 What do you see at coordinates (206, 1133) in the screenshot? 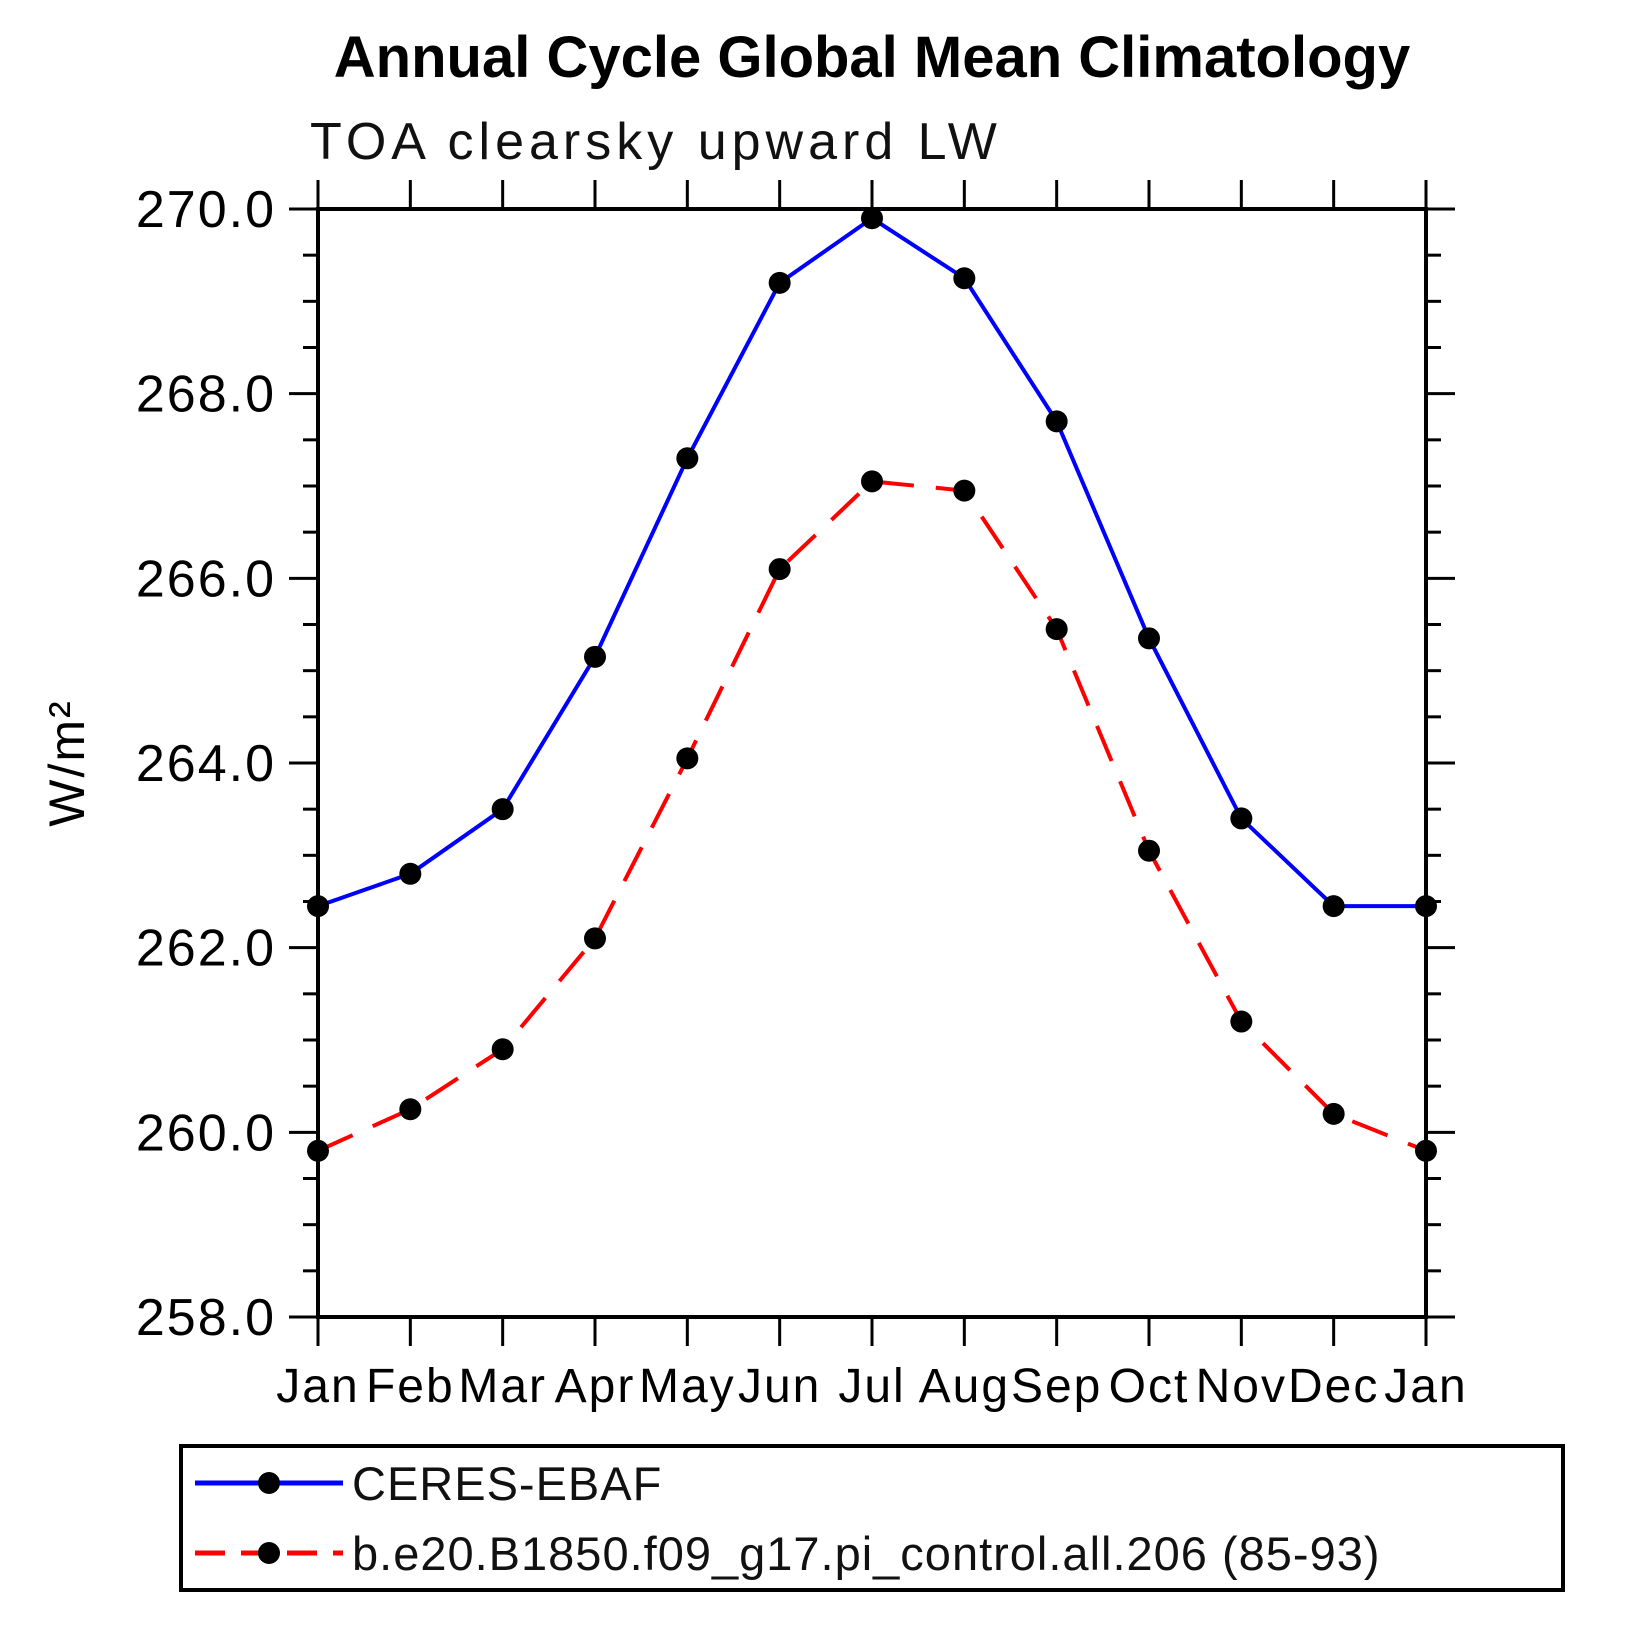
I see `y-tick-label-260.0: 260.0` at bounding box center [206, 1133].